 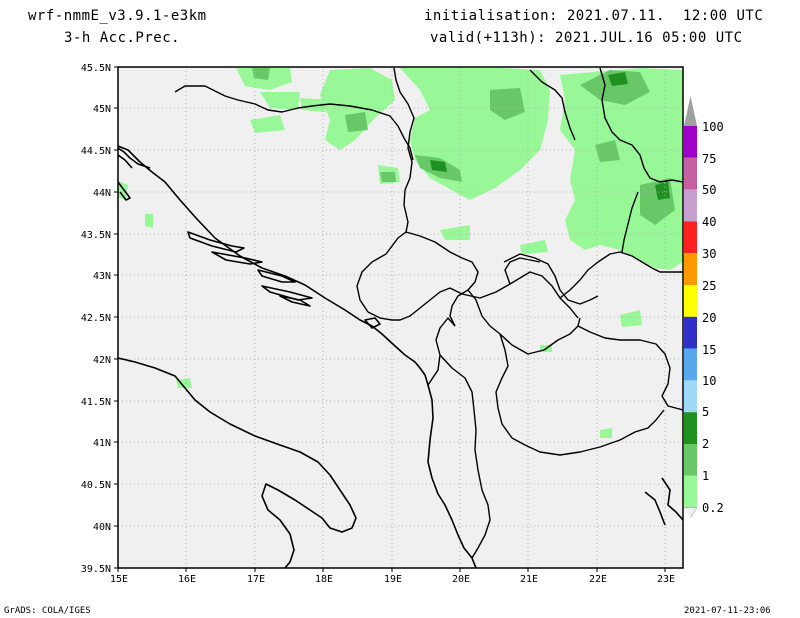 What do you see at coordinates (705, 412) in the screenshot?
I see `colorbar-label: 5` at bounding box center [705, 412].